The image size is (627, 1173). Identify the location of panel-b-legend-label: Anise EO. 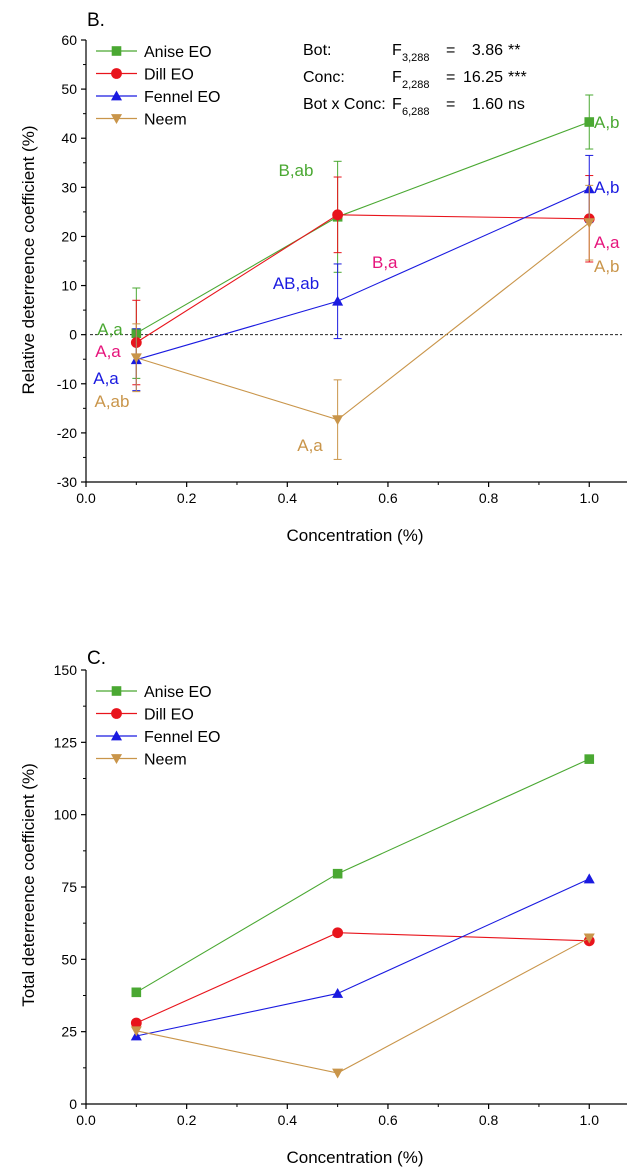
(178, 52).